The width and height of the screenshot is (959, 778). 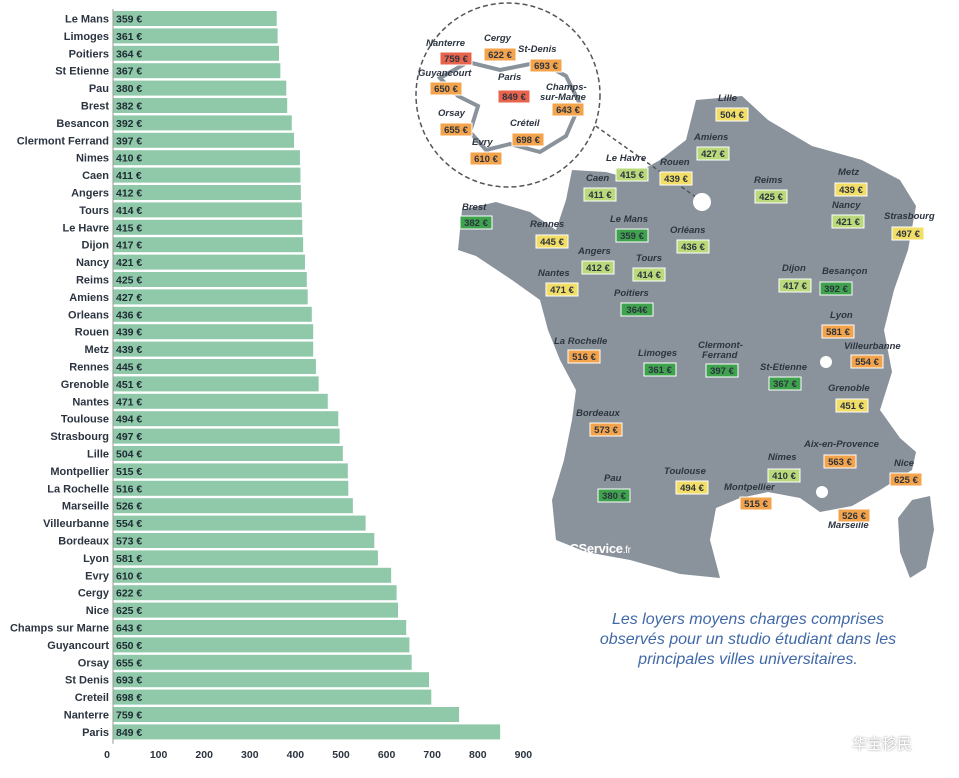 What do you see at coordinates (771, 197) in the screenshot?
I see `price-label: 425 €` at bounding box center [771, 197].